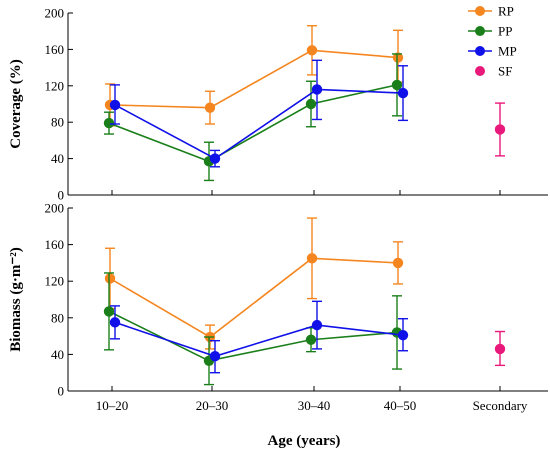 The image size is (550, 454). I want to click on legend-label-sf: SF, so click(505, 71).